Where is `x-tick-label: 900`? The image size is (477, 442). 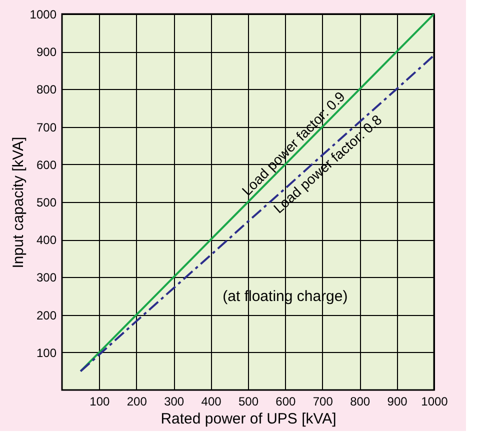
x-tick-label: 900 is located at coordinates (397, 401).